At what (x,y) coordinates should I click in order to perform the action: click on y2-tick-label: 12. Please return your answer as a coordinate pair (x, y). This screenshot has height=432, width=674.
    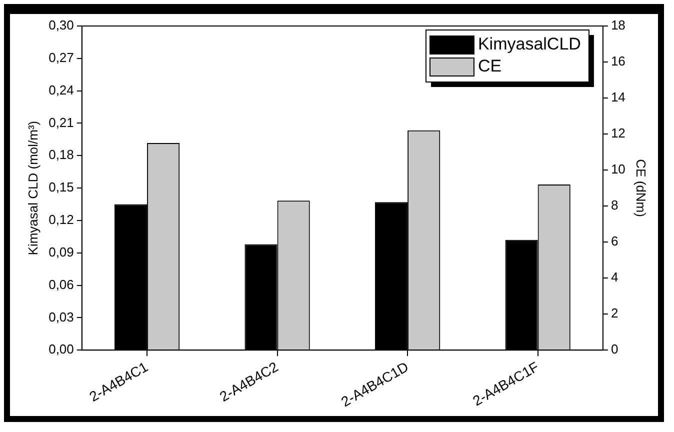
    Looking at the image, I should click on (618, 133).